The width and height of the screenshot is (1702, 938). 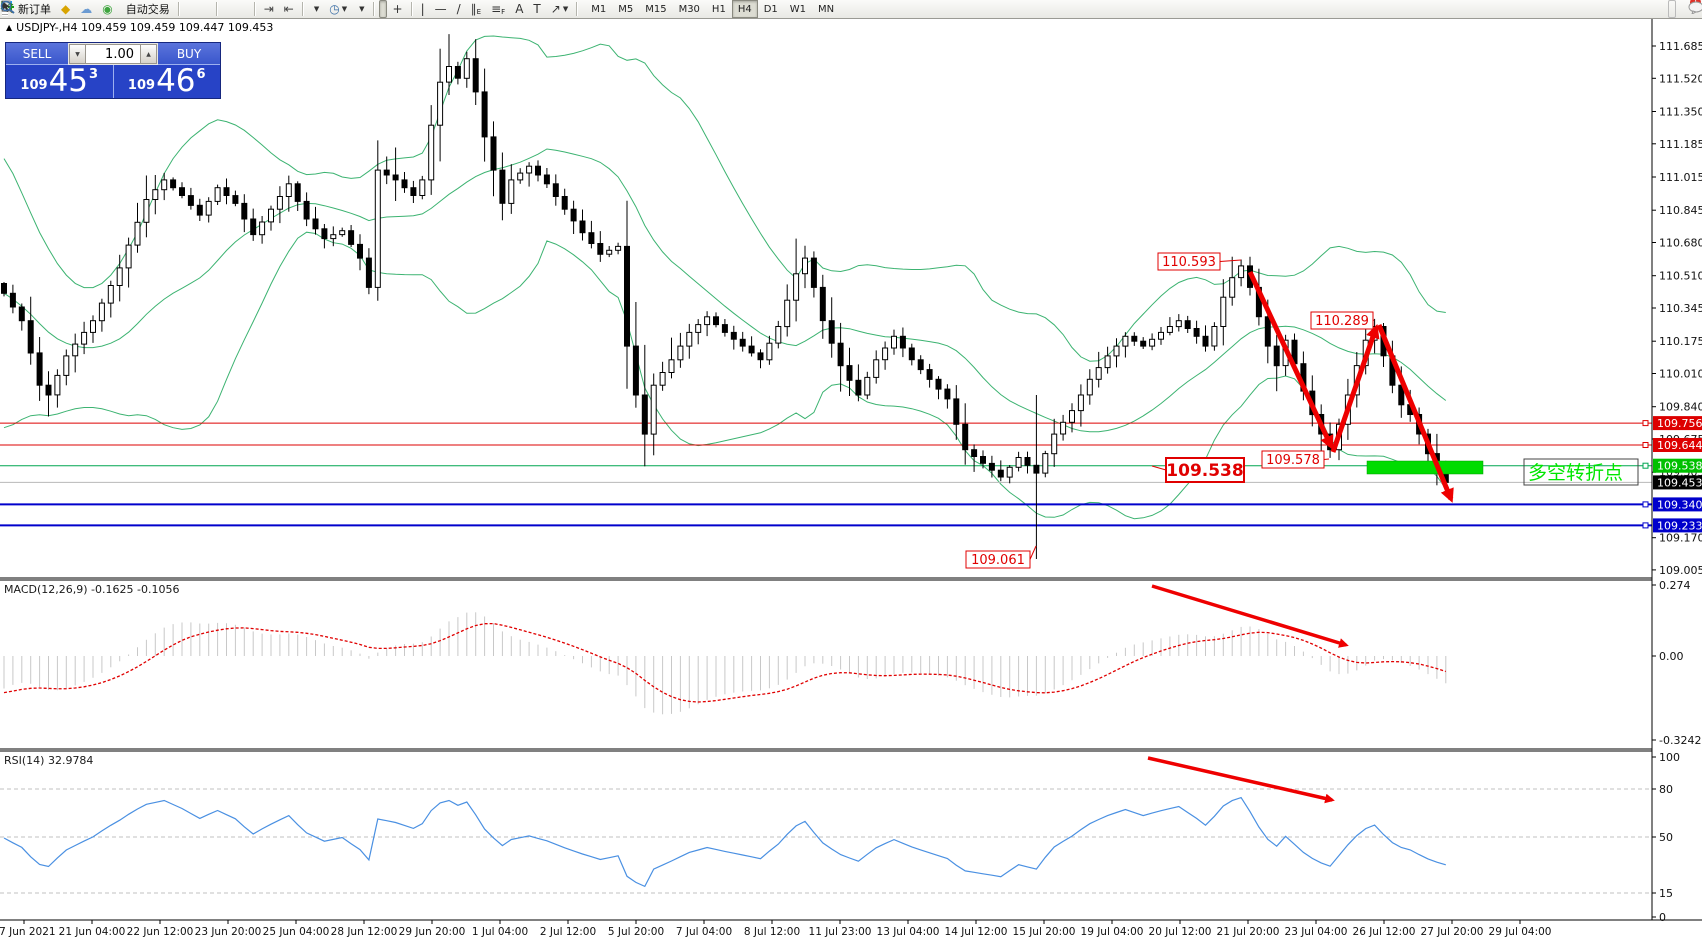 What do you see at coordinates (1295, 459) in the screenshot?
I see `price-tag-109.578: 109.578` at bounding box center [1295, 459].